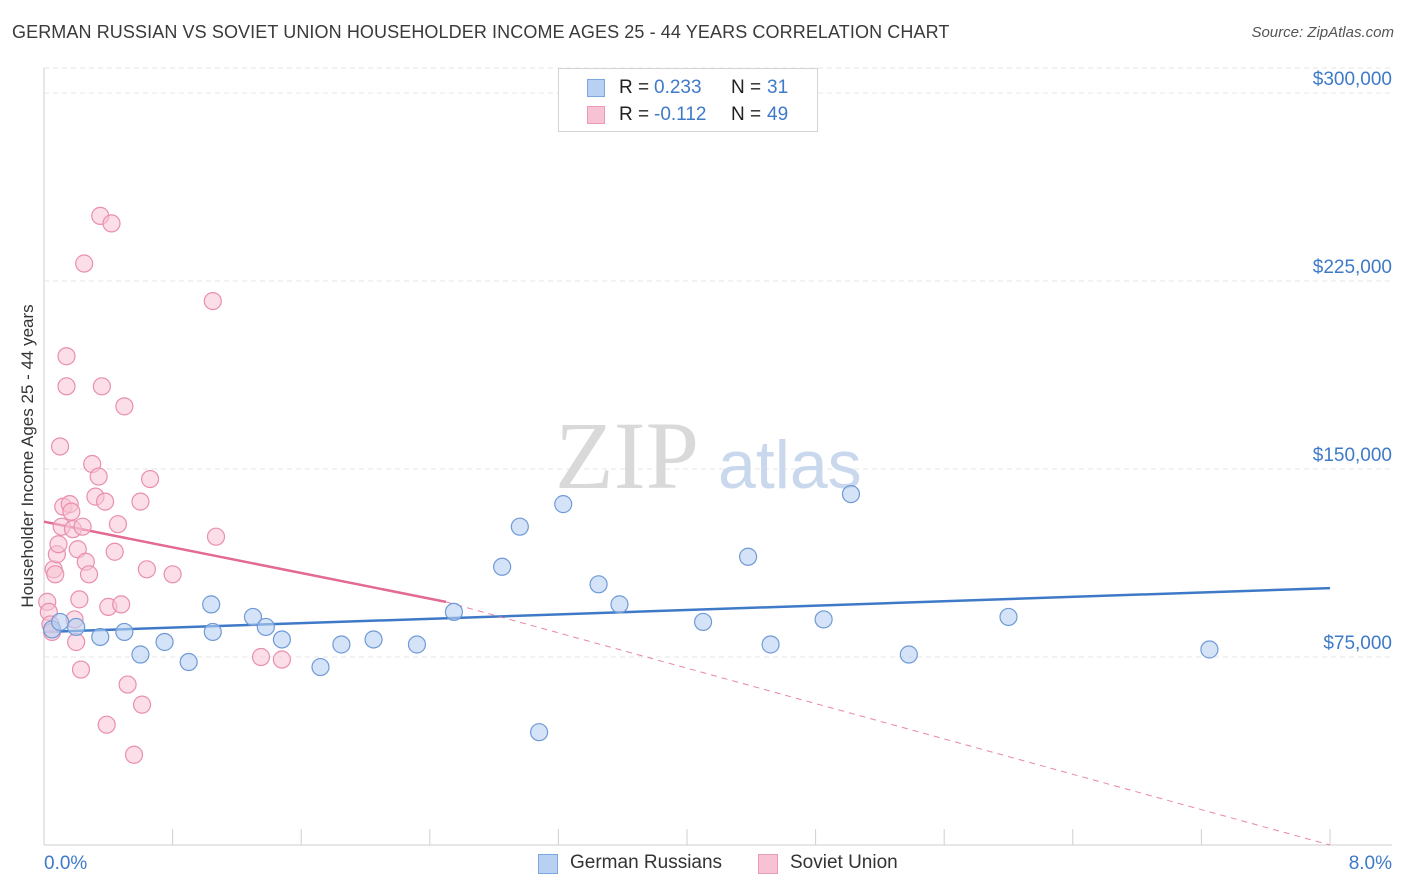 Image resolution: width=1406 pixels, height=892 pixels. What do you see at coordinates (1370, 863) in the screenshot?
I see `x-tick-label-max: 8.0%` at bounding box center [1370, 863].